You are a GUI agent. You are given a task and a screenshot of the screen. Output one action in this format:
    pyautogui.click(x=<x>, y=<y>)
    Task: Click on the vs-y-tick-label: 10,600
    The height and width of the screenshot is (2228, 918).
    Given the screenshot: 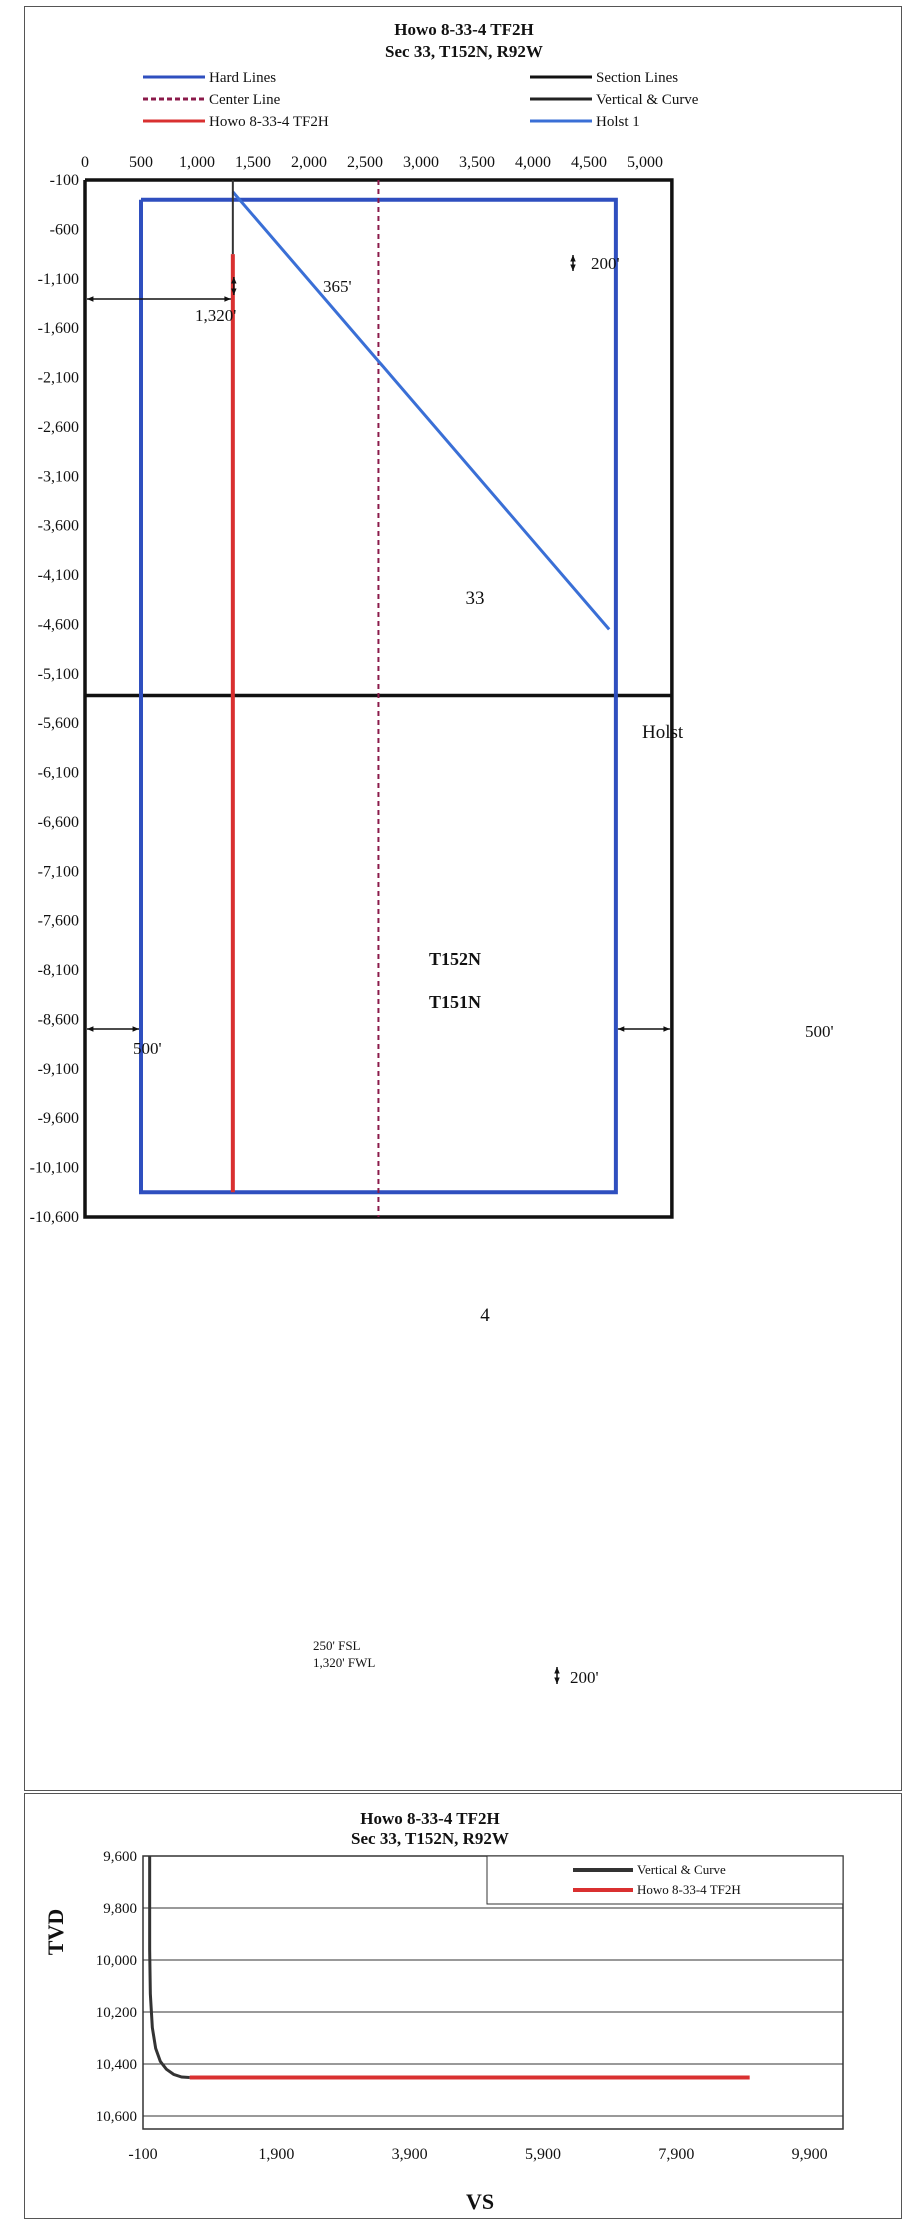 What is the action you would take?
    pyautogui.click(x=116, y=2117)
    